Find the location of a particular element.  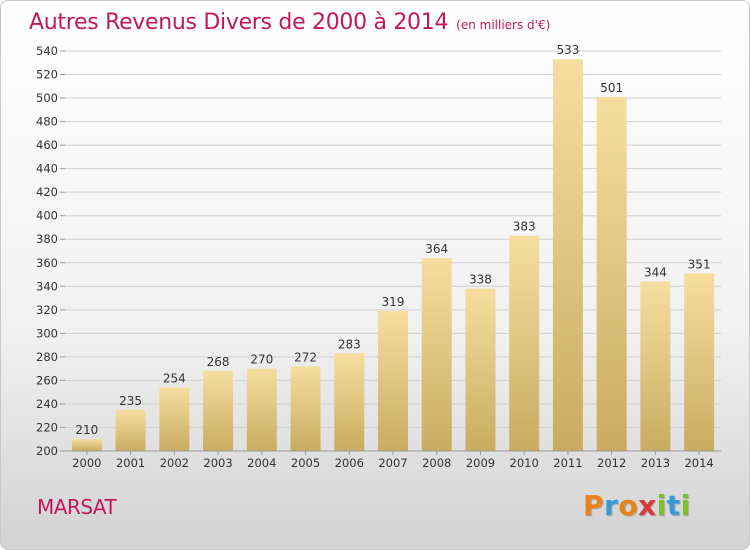

commune-name: MARSAT is located at coordinates (77, 507).